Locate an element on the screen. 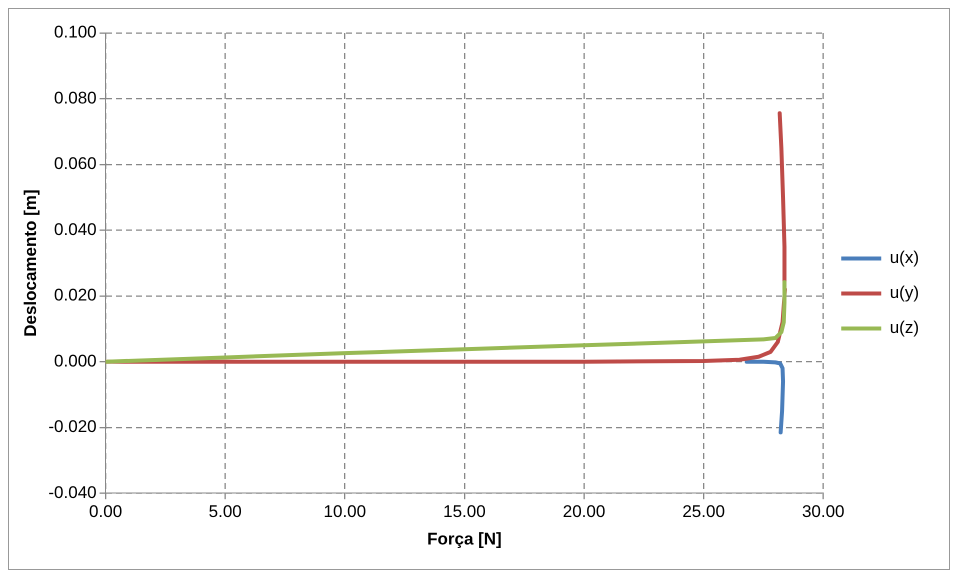 This screenshot has height=577, width=957. legend-label: u(x) is located at coordinates (905, 258).